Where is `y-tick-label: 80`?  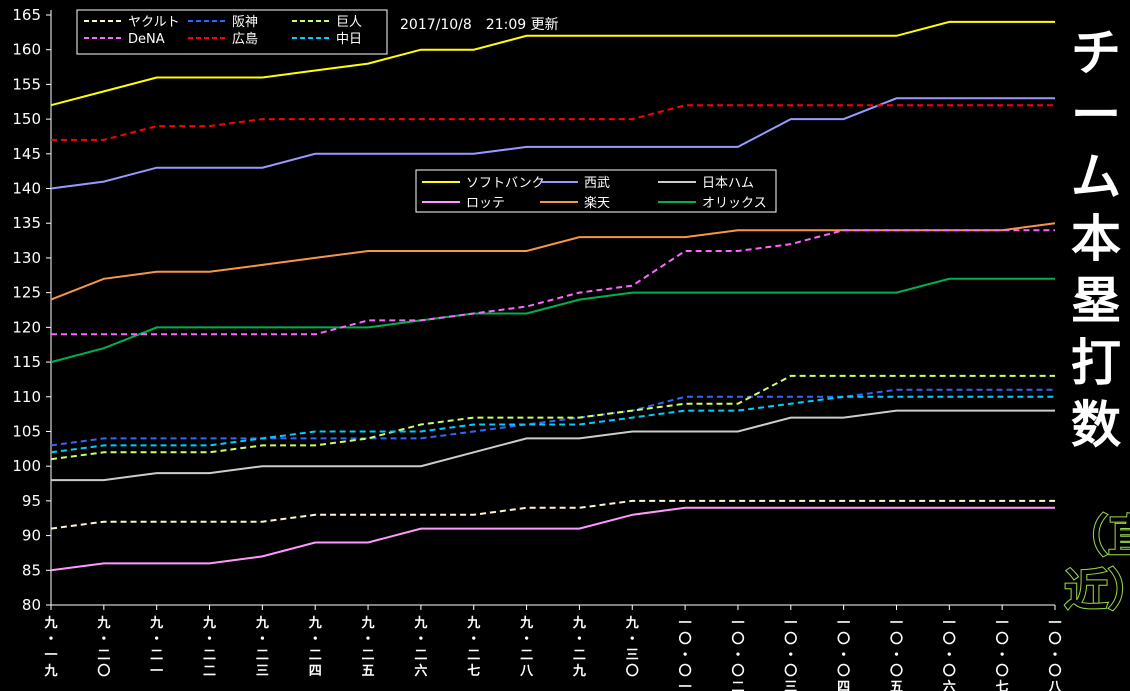
y-tick-label: 80 is located at coordinates (31, 605).